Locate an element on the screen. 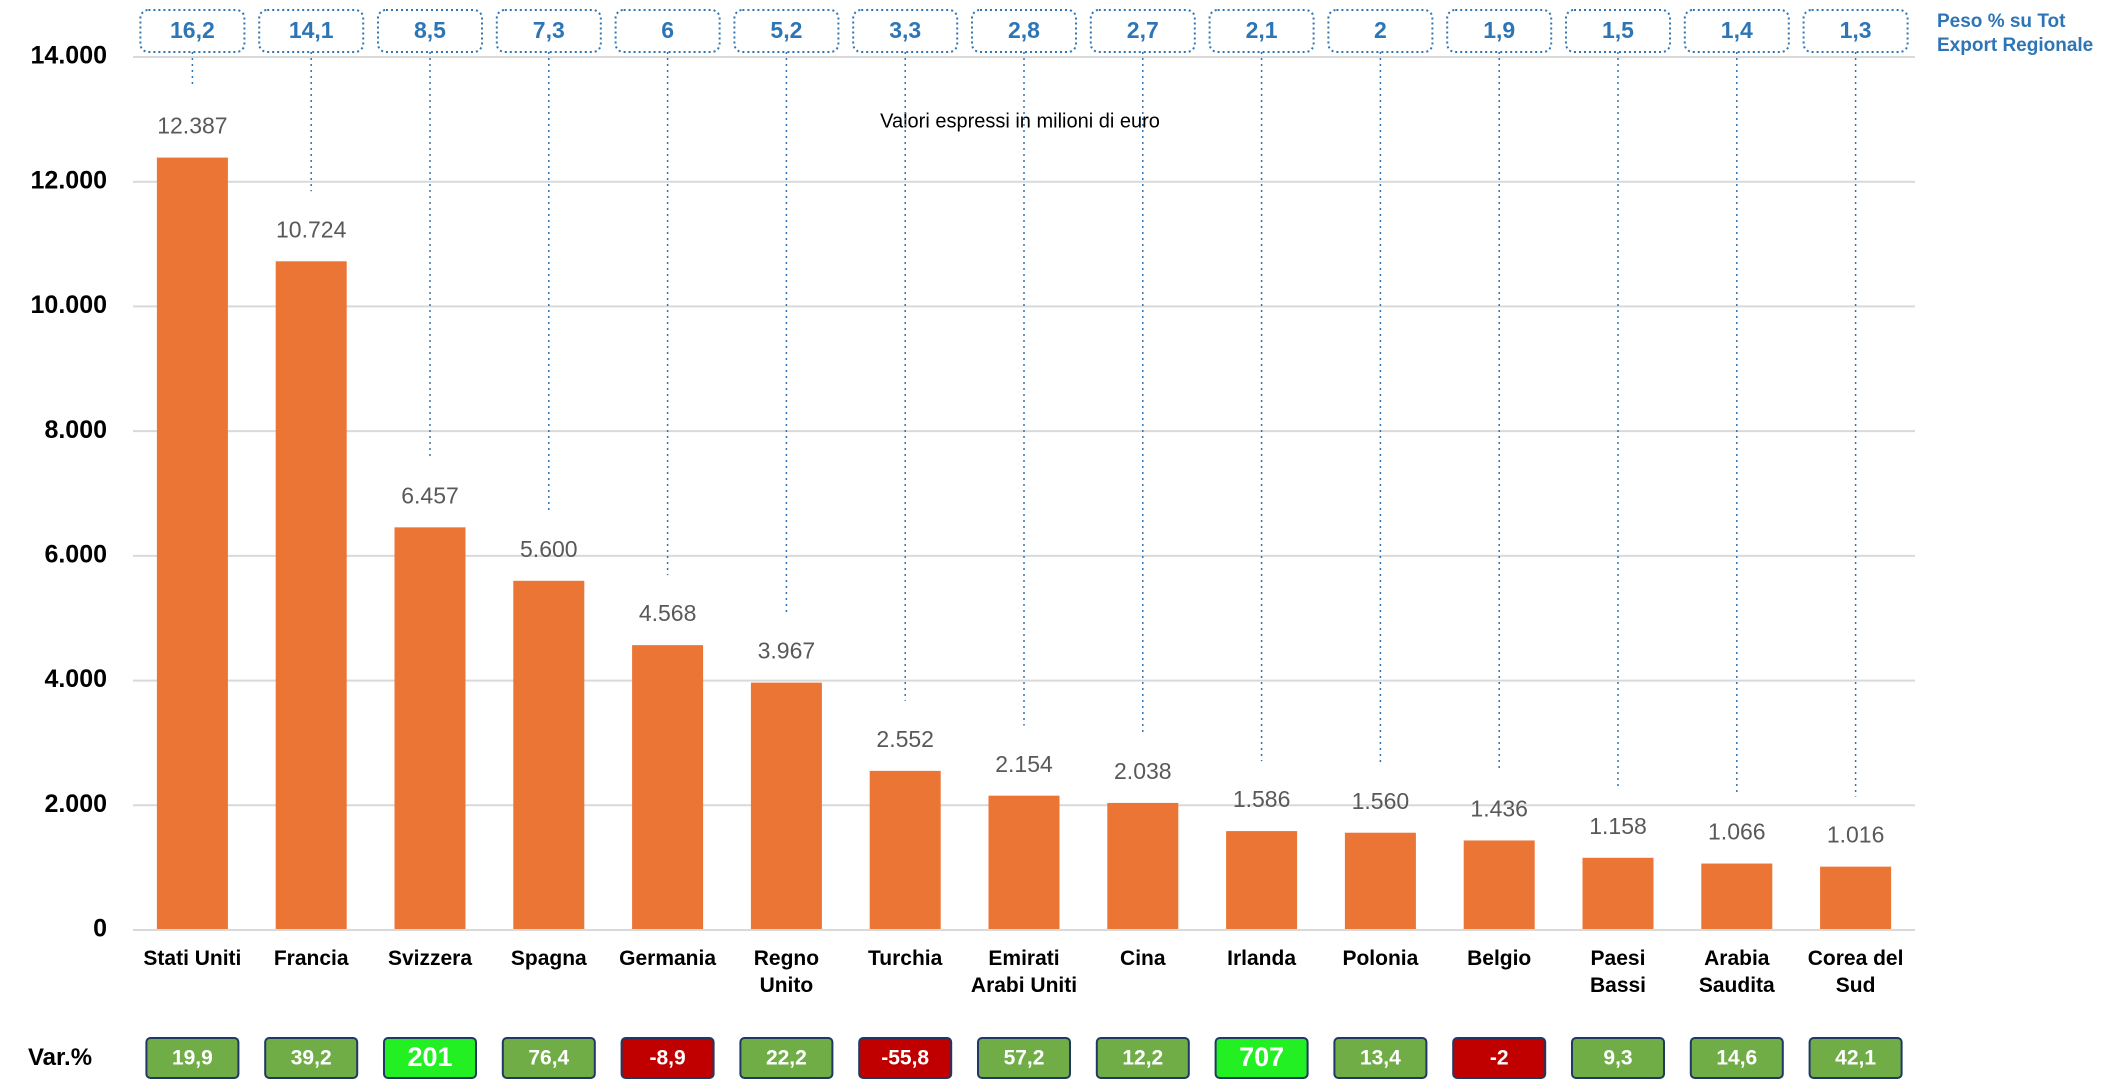 This screenshot has width=2121, height=1081. var-label: 14,6 is located at coordinates (1736, 1058).